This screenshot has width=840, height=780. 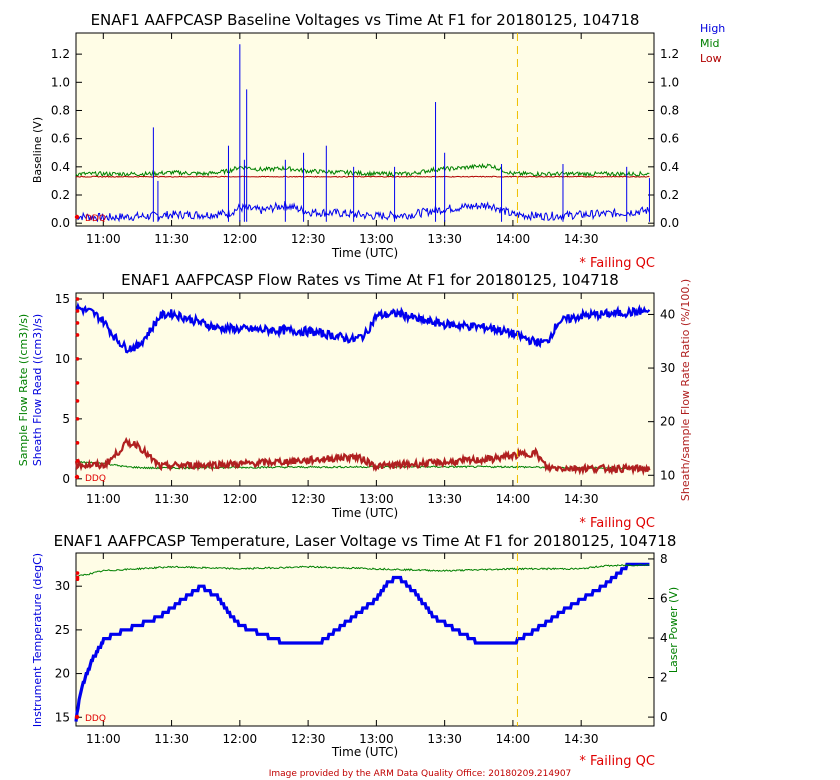 I want to click on right-tick-label: 2, so click(x=664, y=678).